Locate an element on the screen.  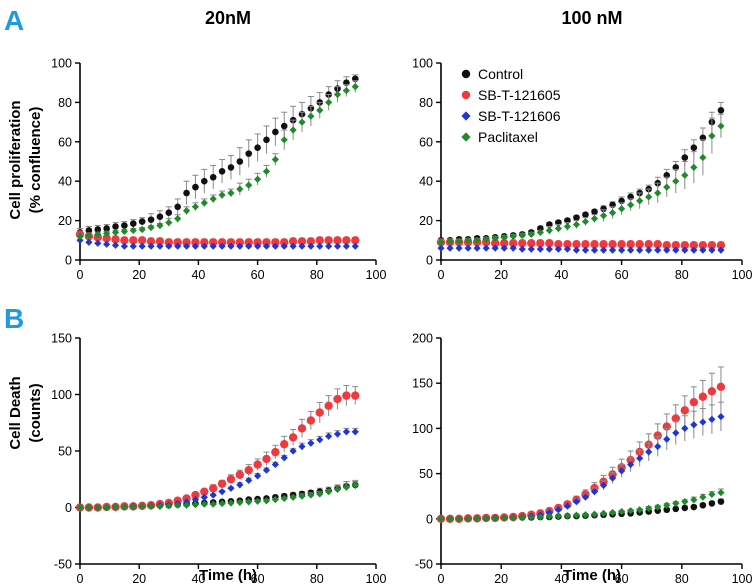
ylabel-death-line2: (counts) is located at coordinates (35, 412).